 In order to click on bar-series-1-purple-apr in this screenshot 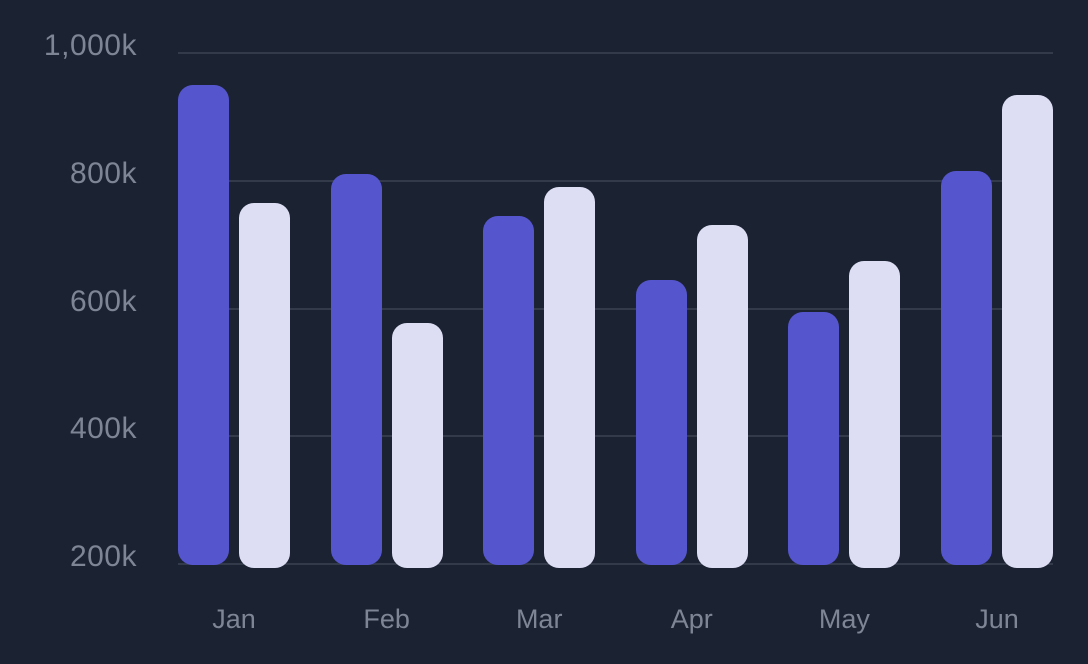, I will do `click(661, 422)`.